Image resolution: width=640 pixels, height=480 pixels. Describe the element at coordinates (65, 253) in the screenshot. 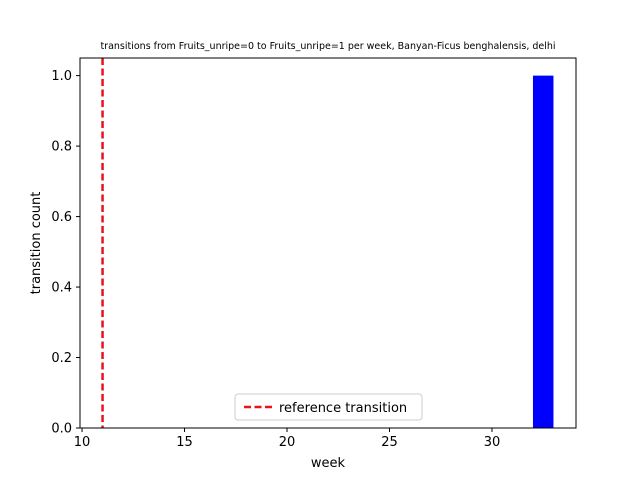

I see `y-axis: 0.0 0.2 0.4 0.6 0.8 1.0` at that location.